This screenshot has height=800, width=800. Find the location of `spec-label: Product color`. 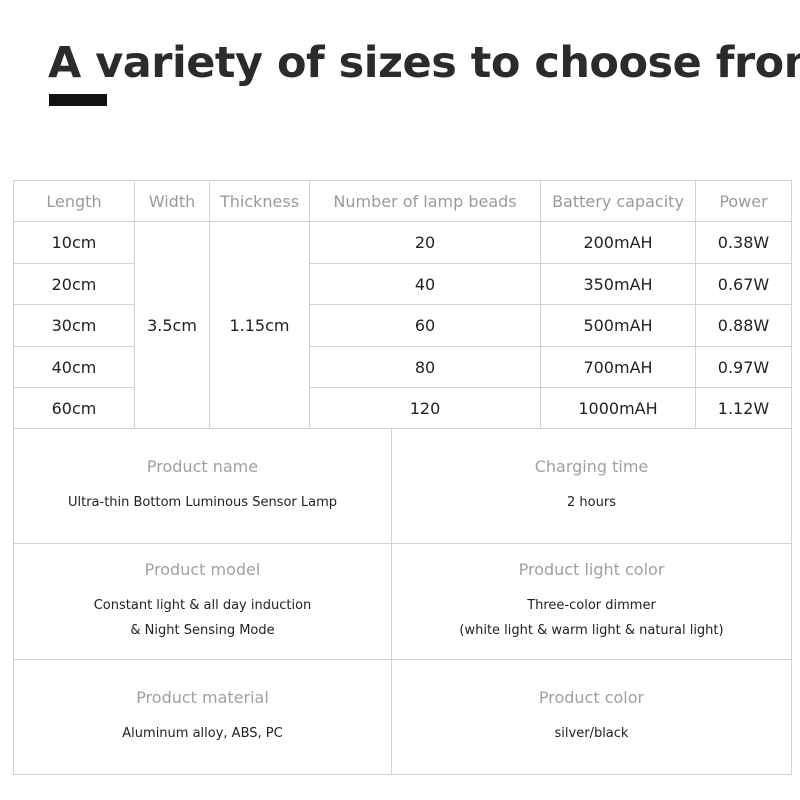

spec-label: Product color is located at coordinates (591, 697).